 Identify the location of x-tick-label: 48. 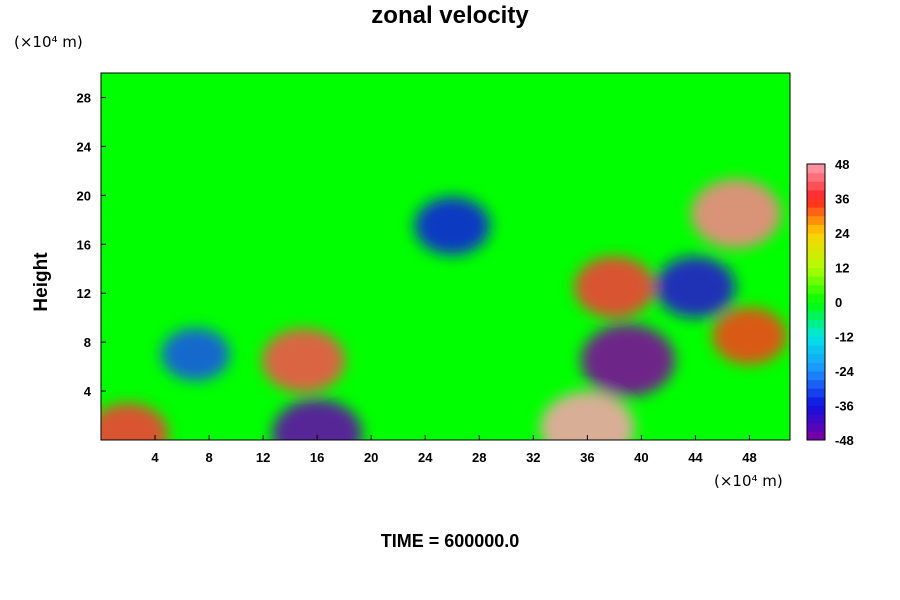
(749, 457).